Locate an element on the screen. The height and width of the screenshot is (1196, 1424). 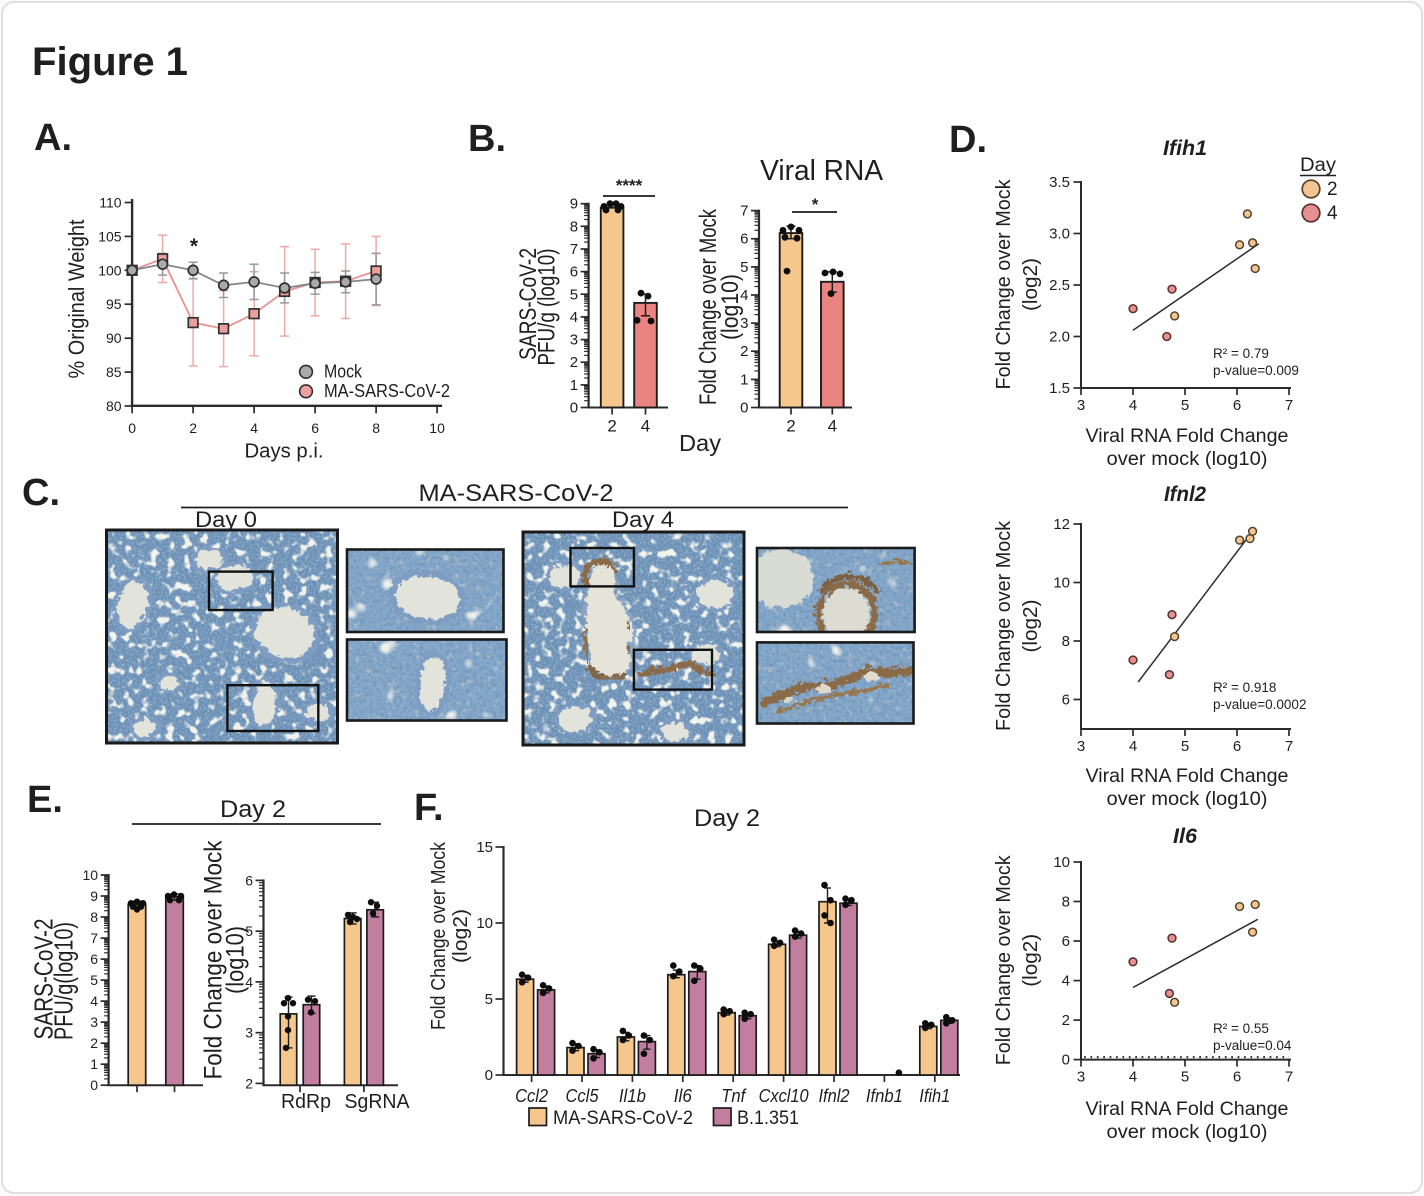
svg-text: Ccl2 is located at coordinates (531, 1096).